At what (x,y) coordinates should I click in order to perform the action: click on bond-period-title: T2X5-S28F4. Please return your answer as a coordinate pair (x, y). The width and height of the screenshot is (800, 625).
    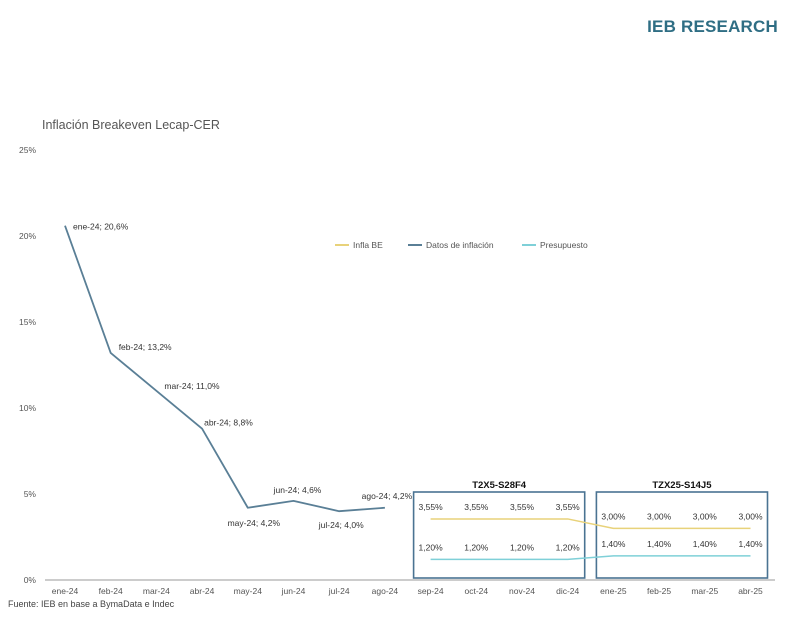
    Looking at the image, I should click on (499, 485).